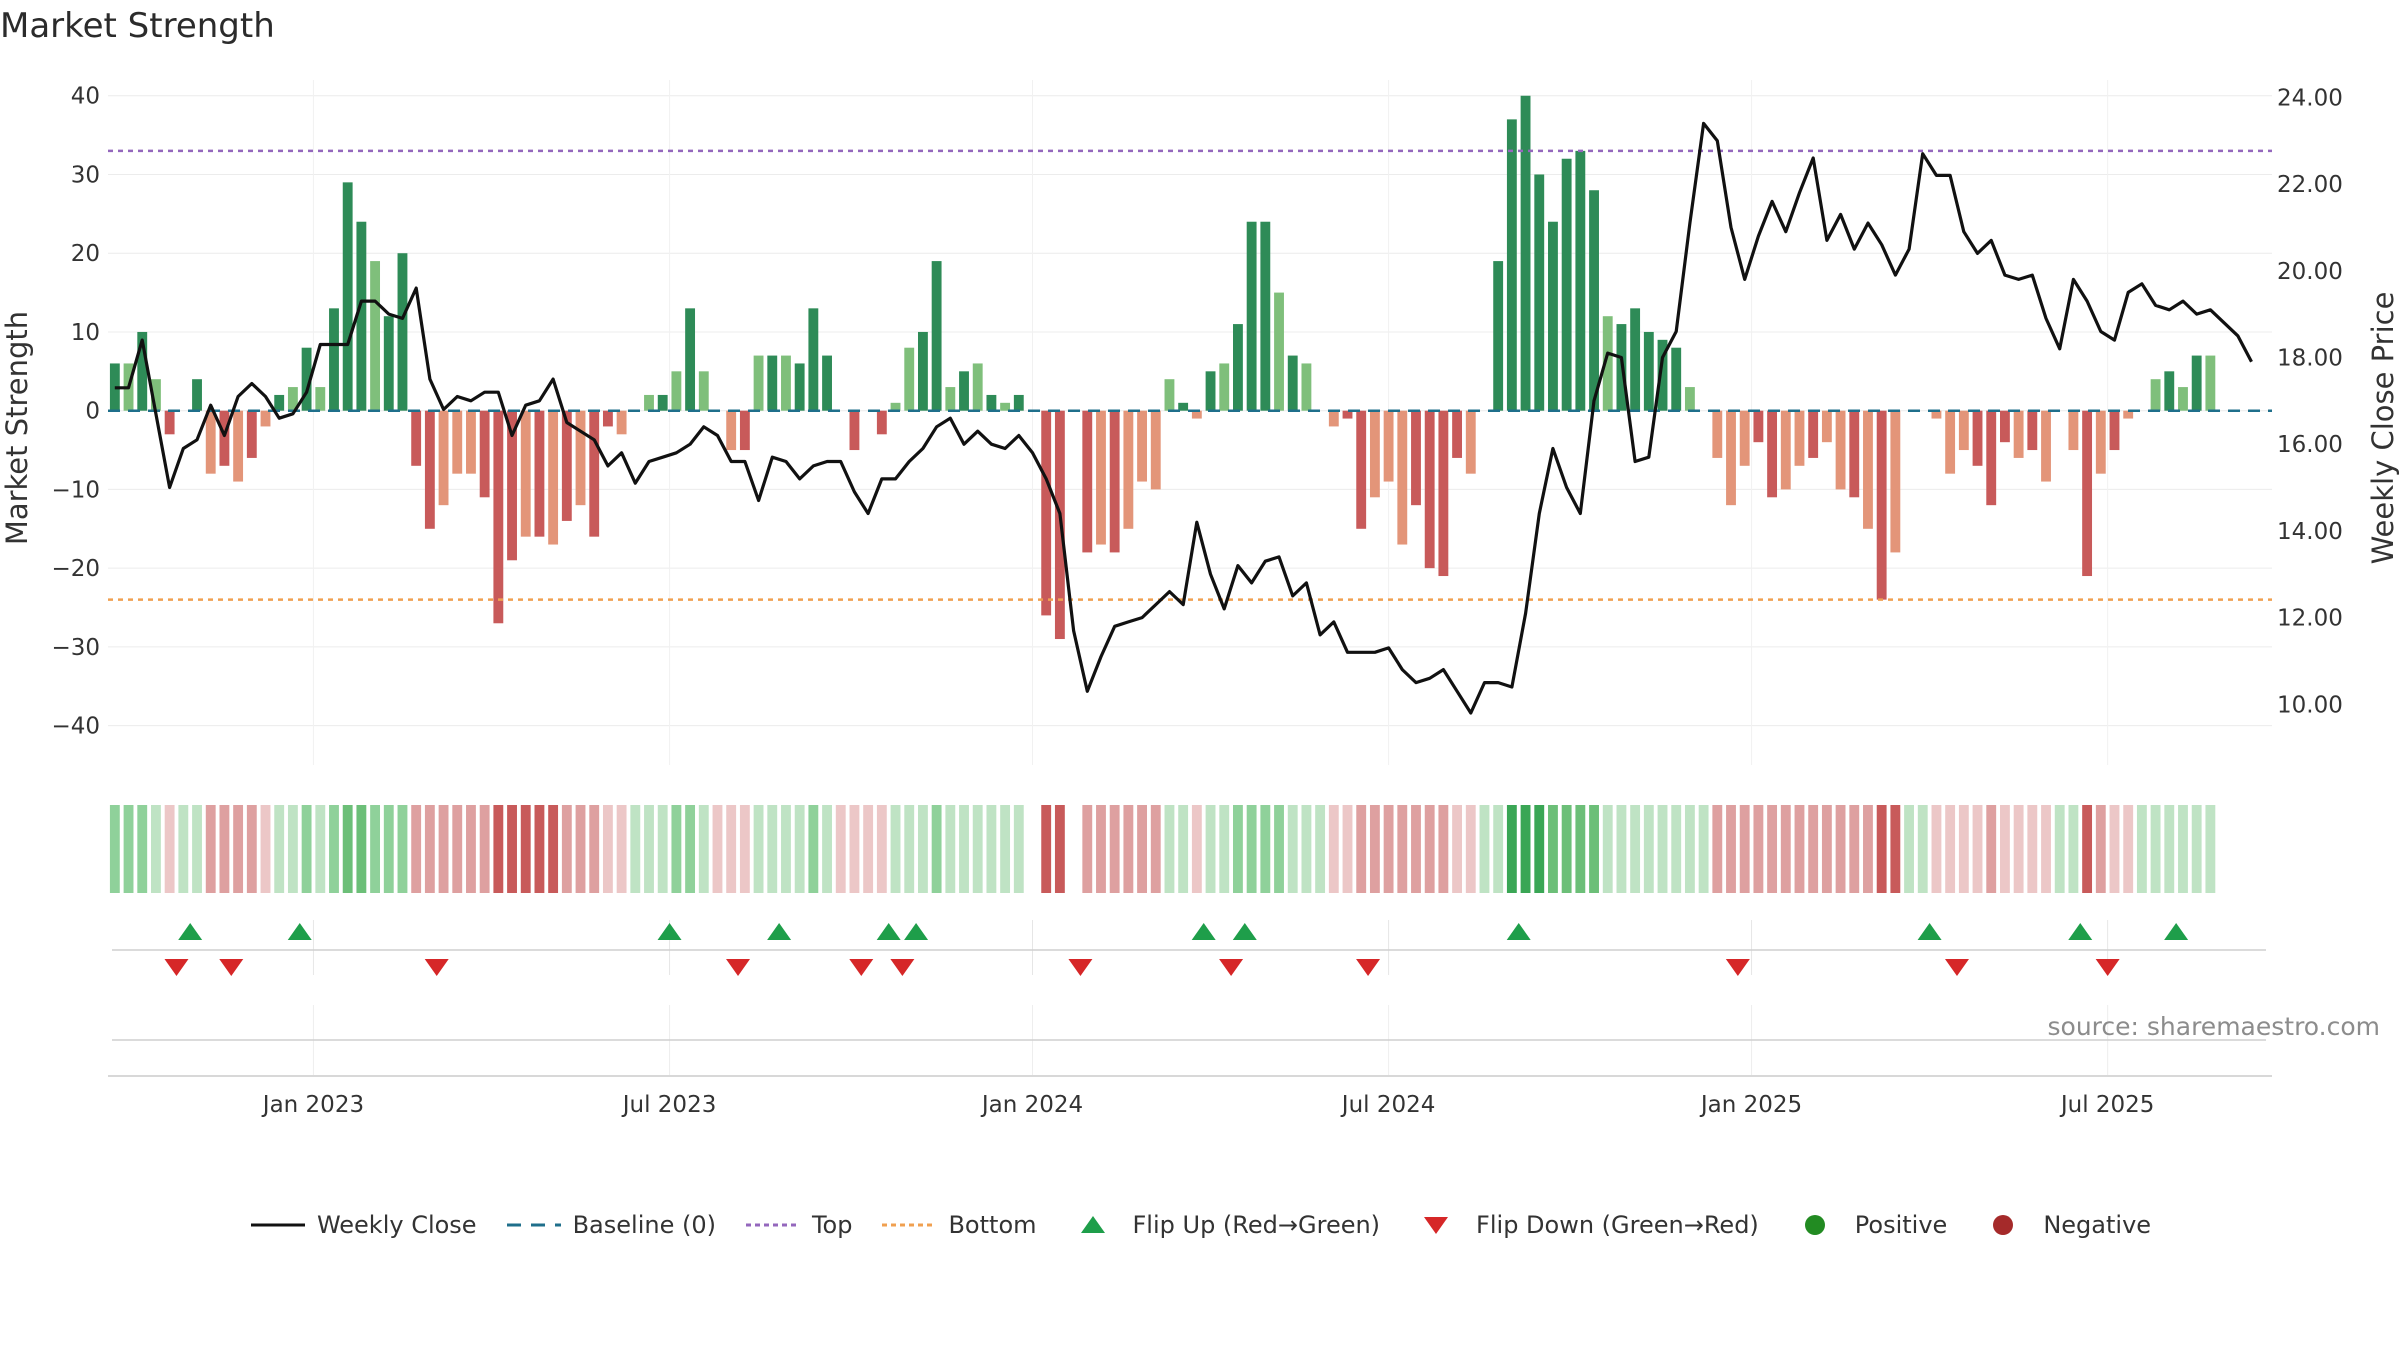 This screenshot has width=2400, height=1350. What do you see at coordinates (832, 1225) in the screenshot?
I see `legend-label: Top` at bounding box center [832, 1225].